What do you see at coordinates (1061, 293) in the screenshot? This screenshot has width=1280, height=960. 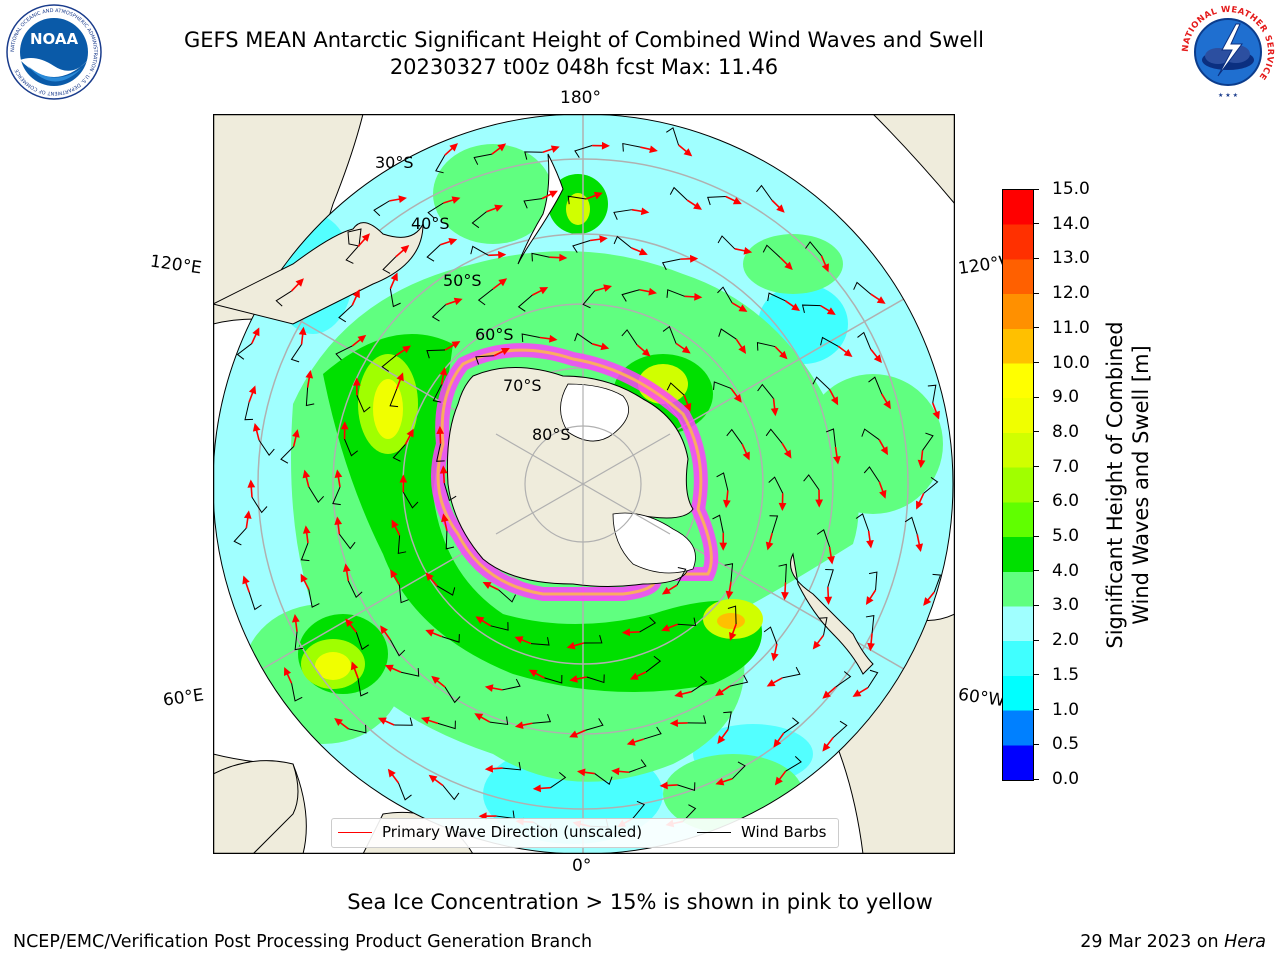 I see `colorbar-tick: 12.0` at bounding box center [1061, 293].